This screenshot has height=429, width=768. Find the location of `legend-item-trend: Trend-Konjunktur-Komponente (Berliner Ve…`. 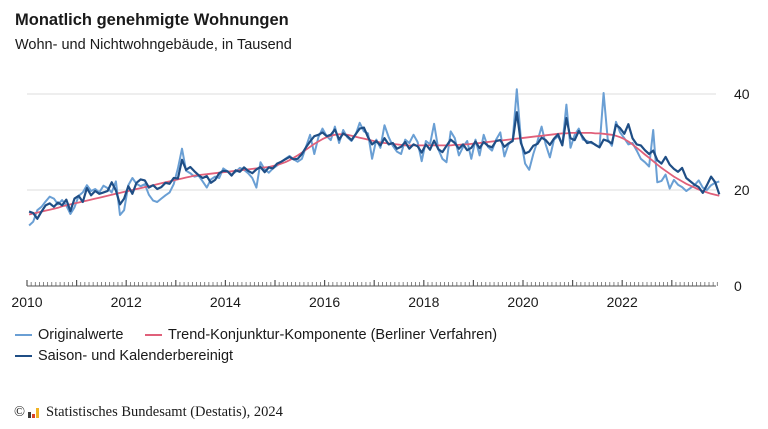

legend-item-trend: Trend-Konjunktur-Komponente (Berliner Ve… is located at coordinates (321, 335).